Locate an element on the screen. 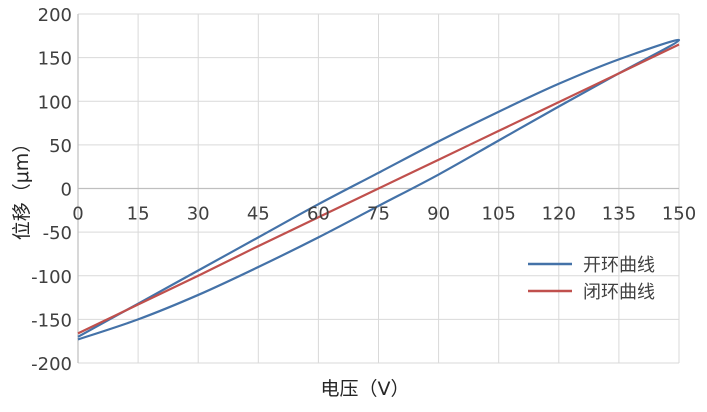 The width and height of the screenshot is (707, 412). y-axis-title: 位移（μm） is located at coordinates (22, 187).